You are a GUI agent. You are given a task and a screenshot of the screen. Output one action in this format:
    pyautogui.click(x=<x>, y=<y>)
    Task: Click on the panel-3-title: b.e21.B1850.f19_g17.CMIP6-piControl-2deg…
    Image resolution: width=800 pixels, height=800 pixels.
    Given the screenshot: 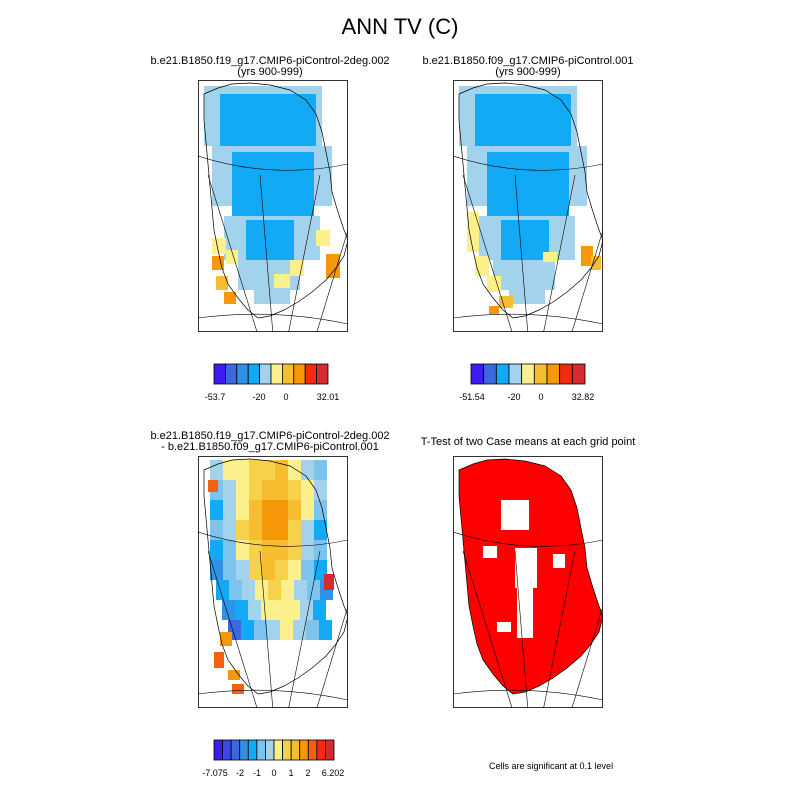 What is the action you would take?
    pyautogui.click(x=270, y=442)
    